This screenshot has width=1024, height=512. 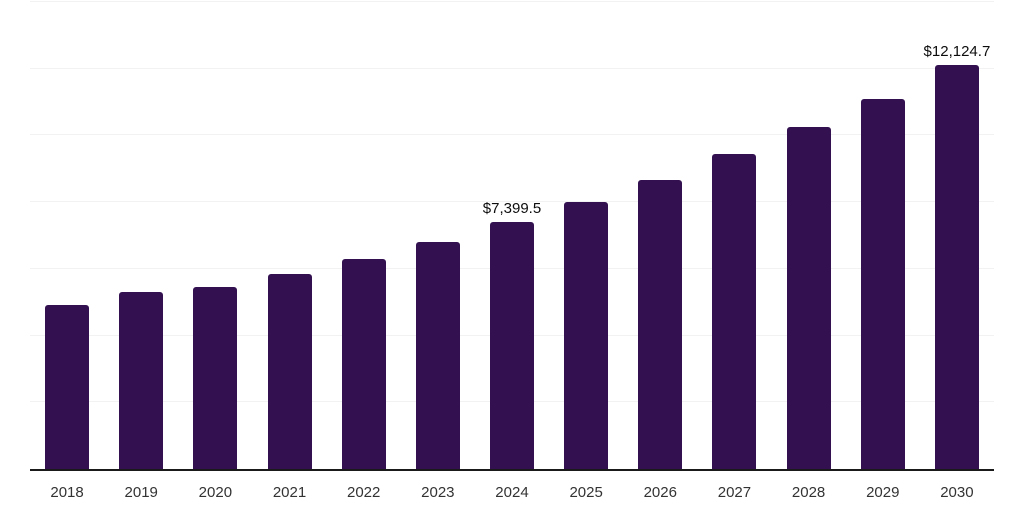 What do you see at coordinates (215, 378) in the screenshot?
I see `bar-2020` at bounding box center [215, 378].